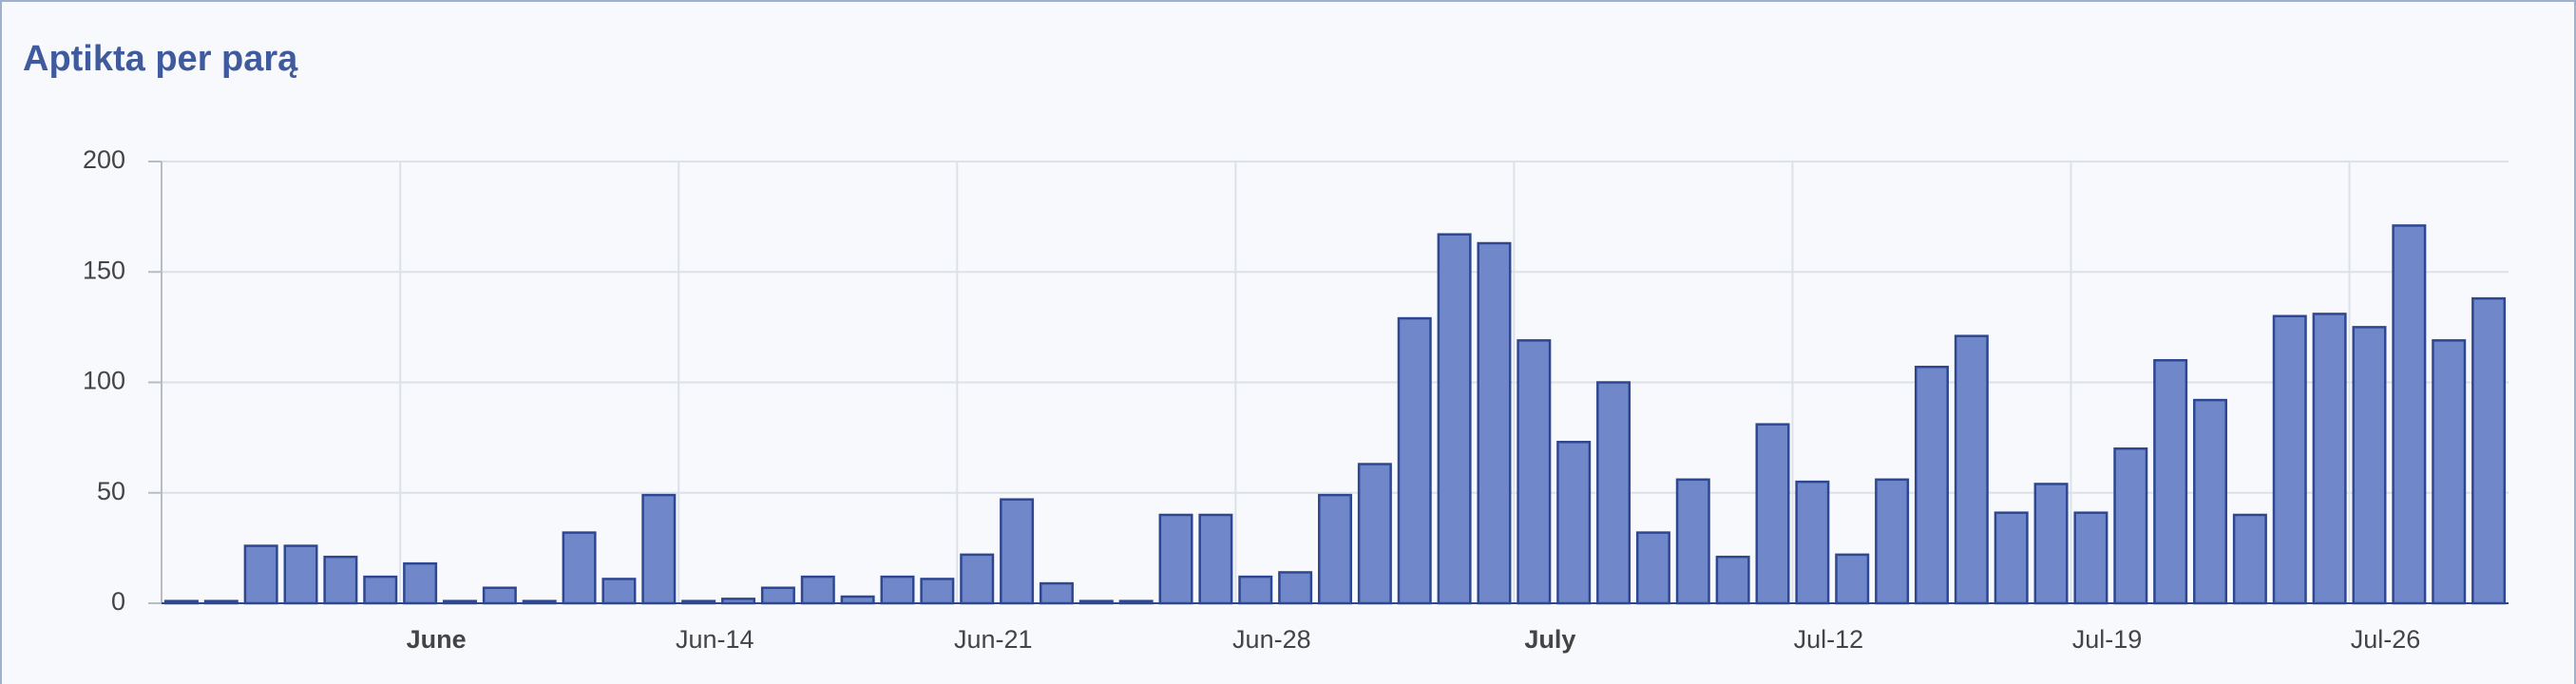  Describe the element at coordinates (104, 381) in the screenshot. I see `y-tick-label: 100` at that location.